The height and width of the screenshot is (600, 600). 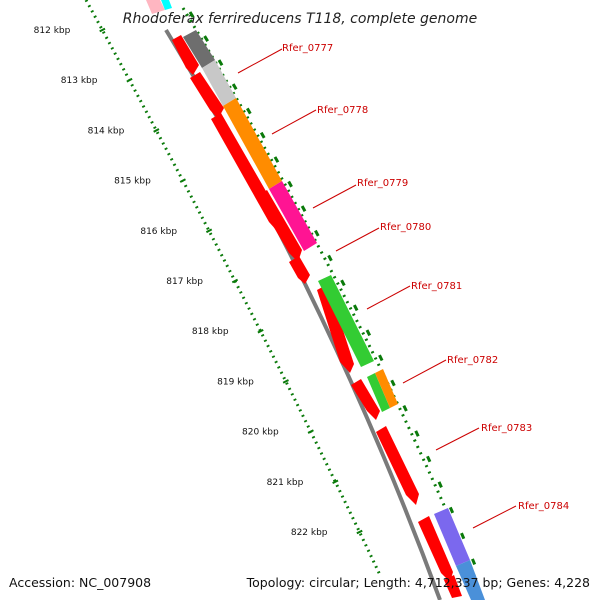 What do you see at coordinates (184, 282) in the screenshot?
I see `ruler-tick-label: 817 kbp` at bounding box center [184, 282].